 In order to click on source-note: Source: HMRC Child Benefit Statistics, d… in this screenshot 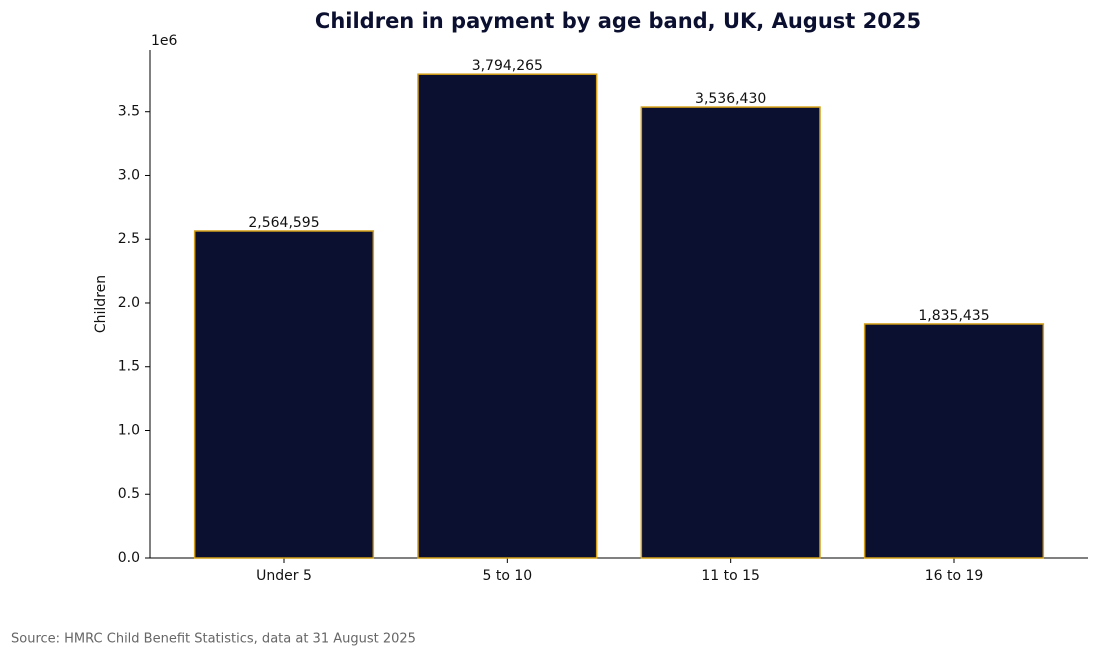, I will do `click(213, 639)`.